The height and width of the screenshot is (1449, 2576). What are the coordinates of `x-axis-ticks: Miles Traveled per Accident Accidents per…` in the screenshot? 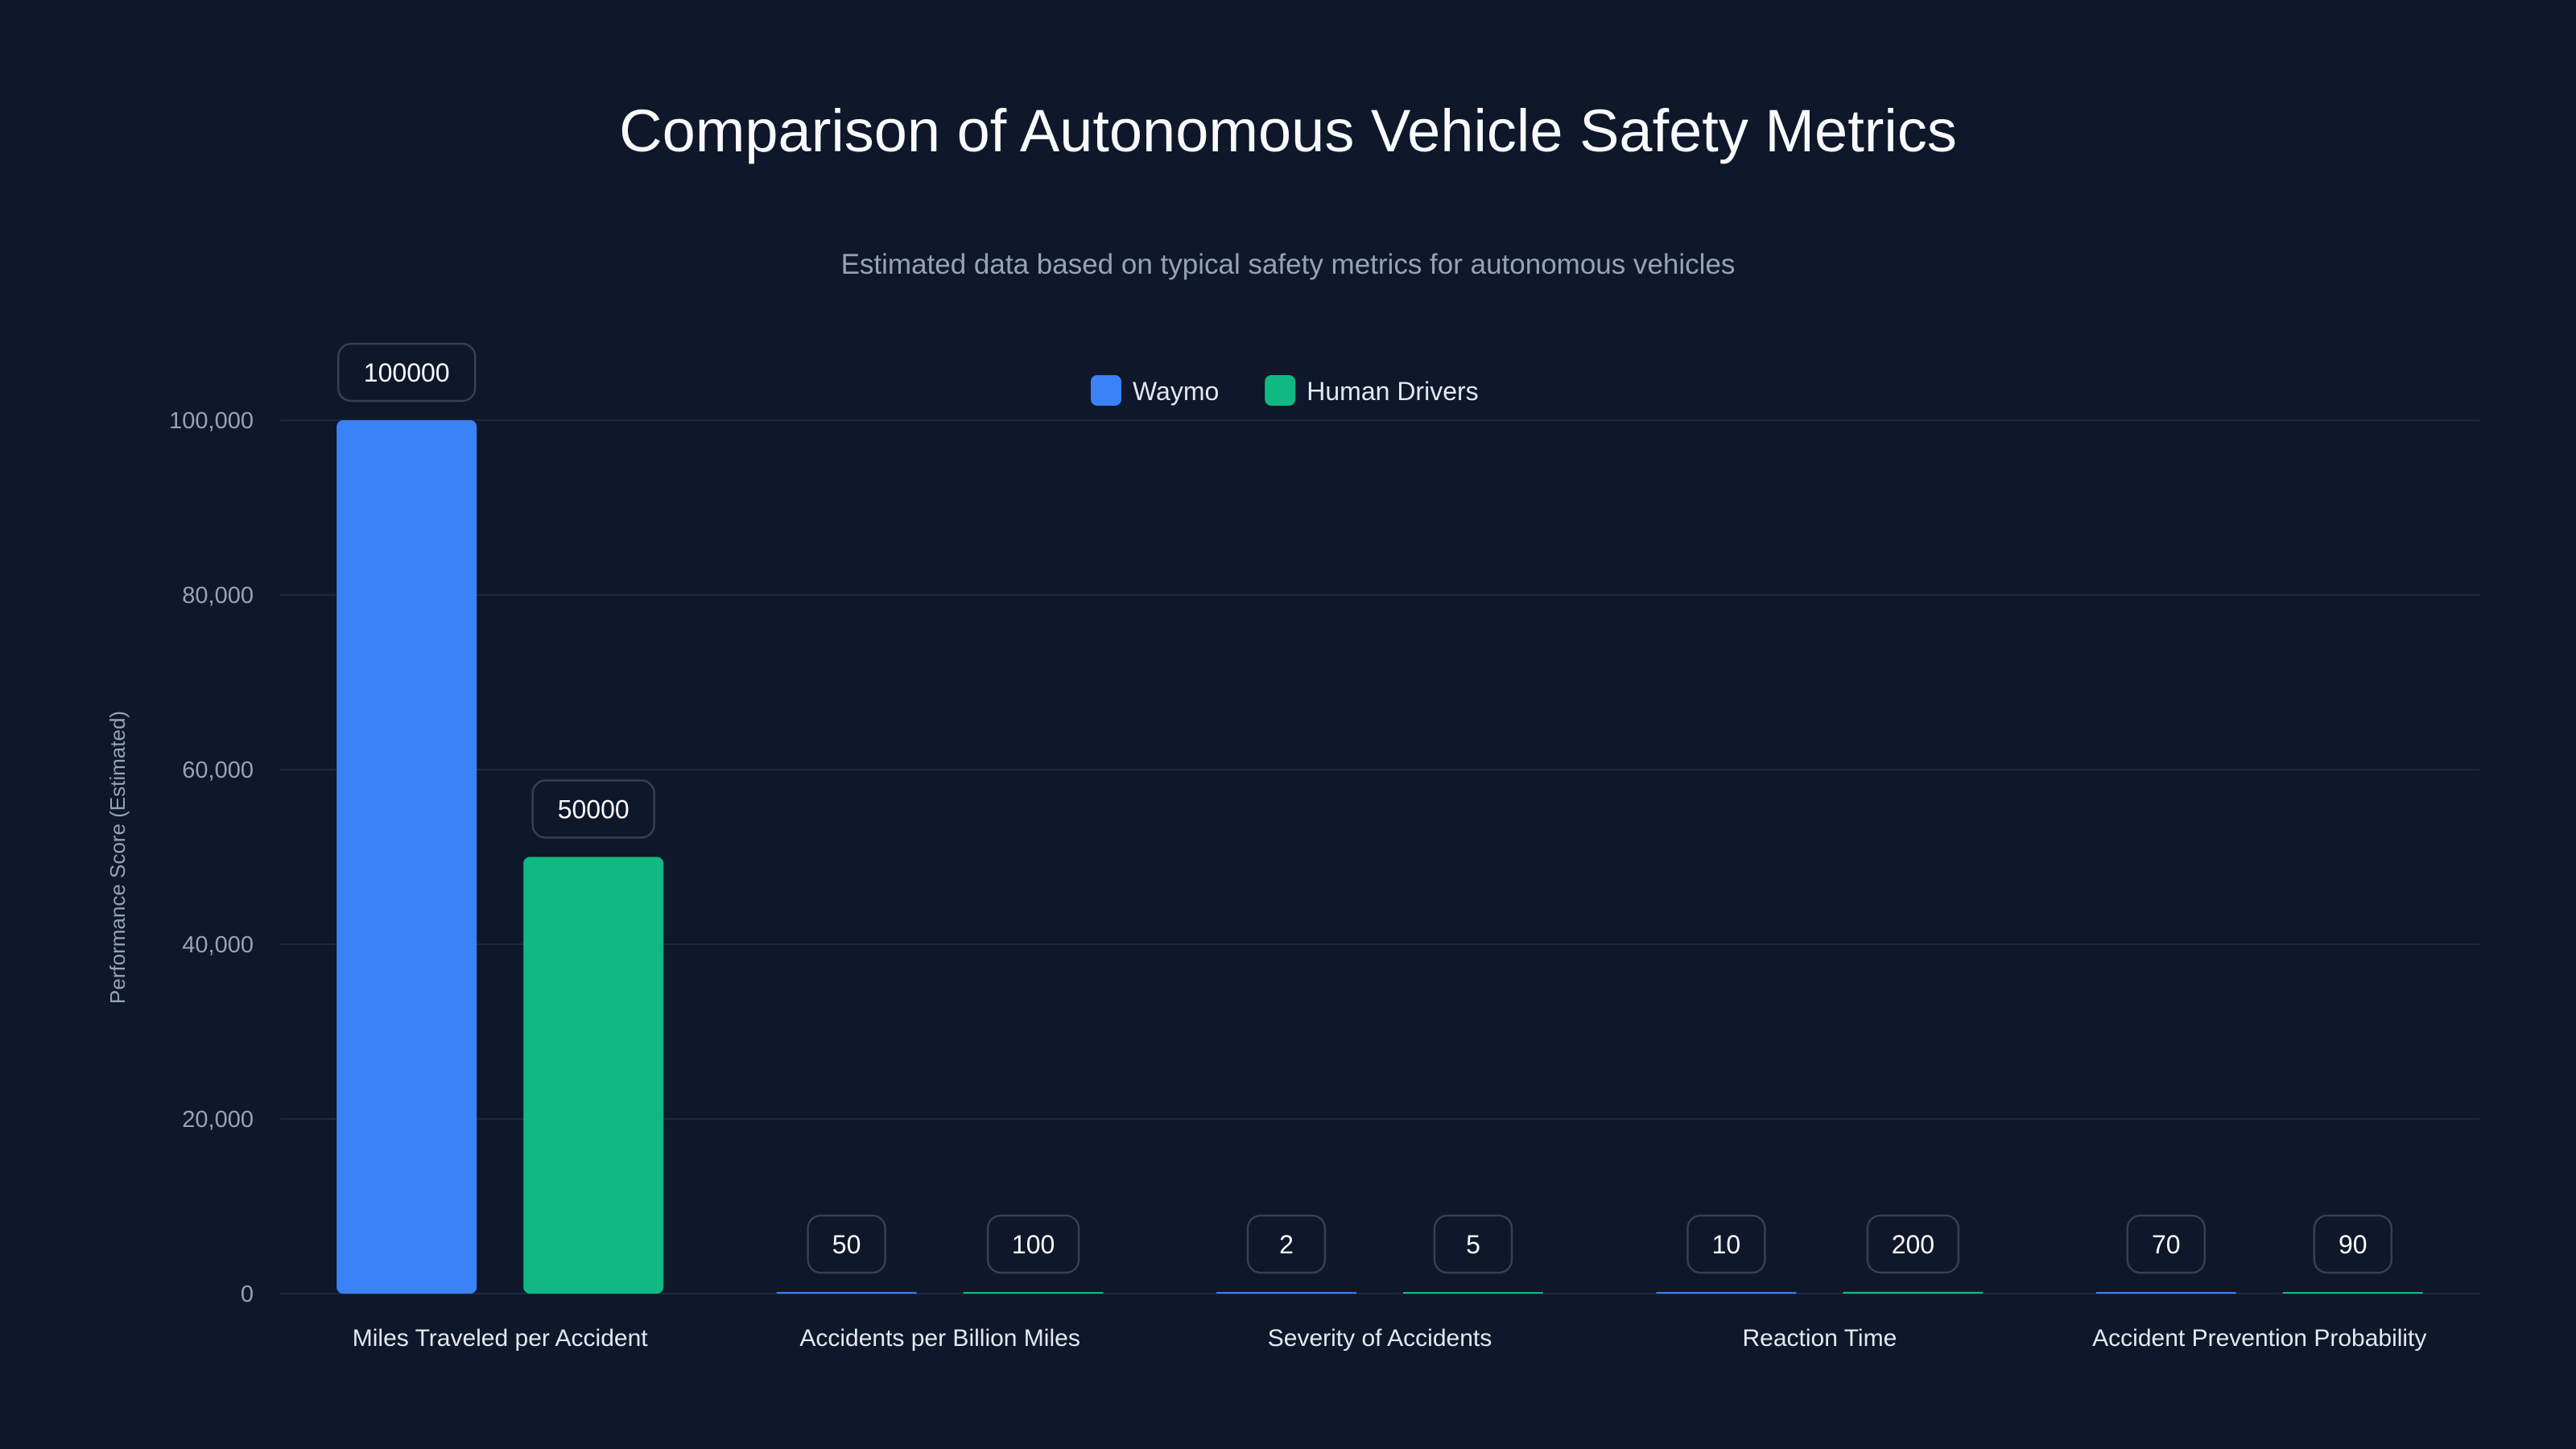 It's located at (1390, 1338).